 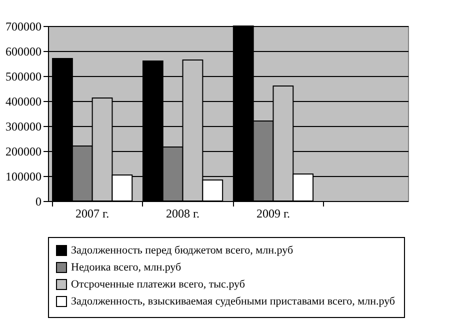 I want to click on y-tick-label: 0, so click(x=39, y=201).